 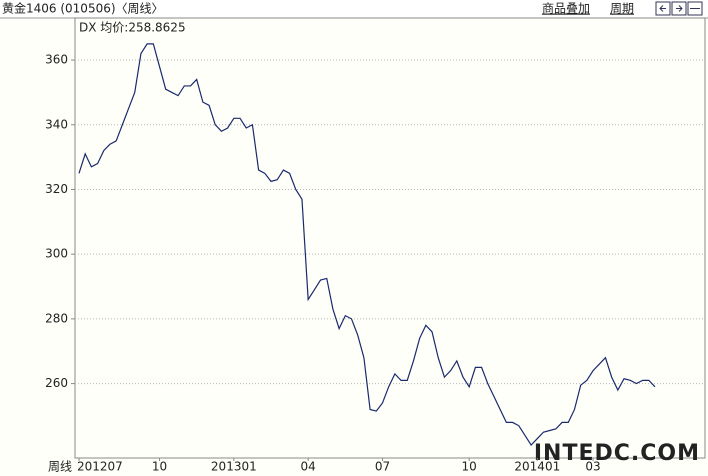 I want to click on y-tick-label: 360, so click(x=56, y=60).